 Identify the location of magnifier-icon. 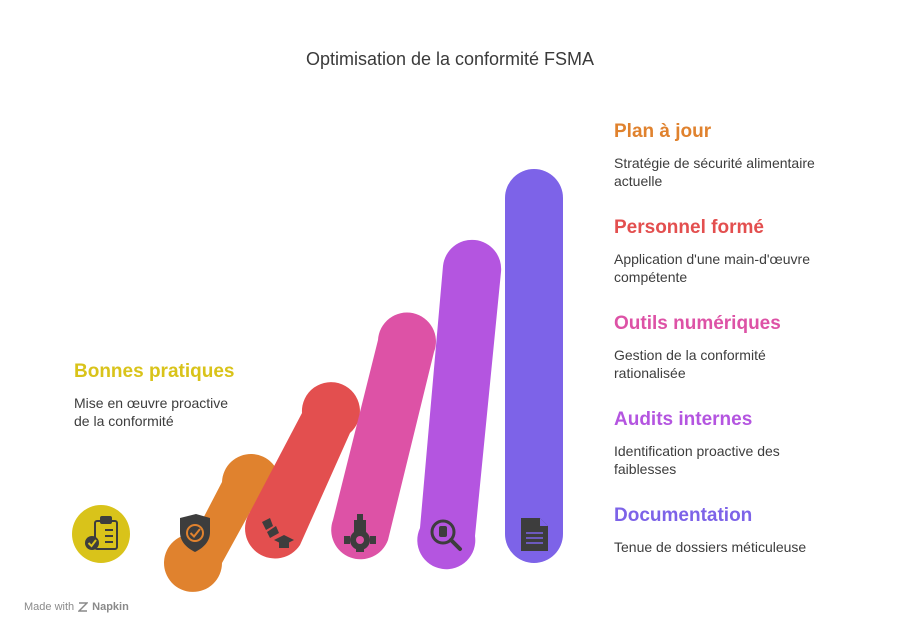
(446, 535).